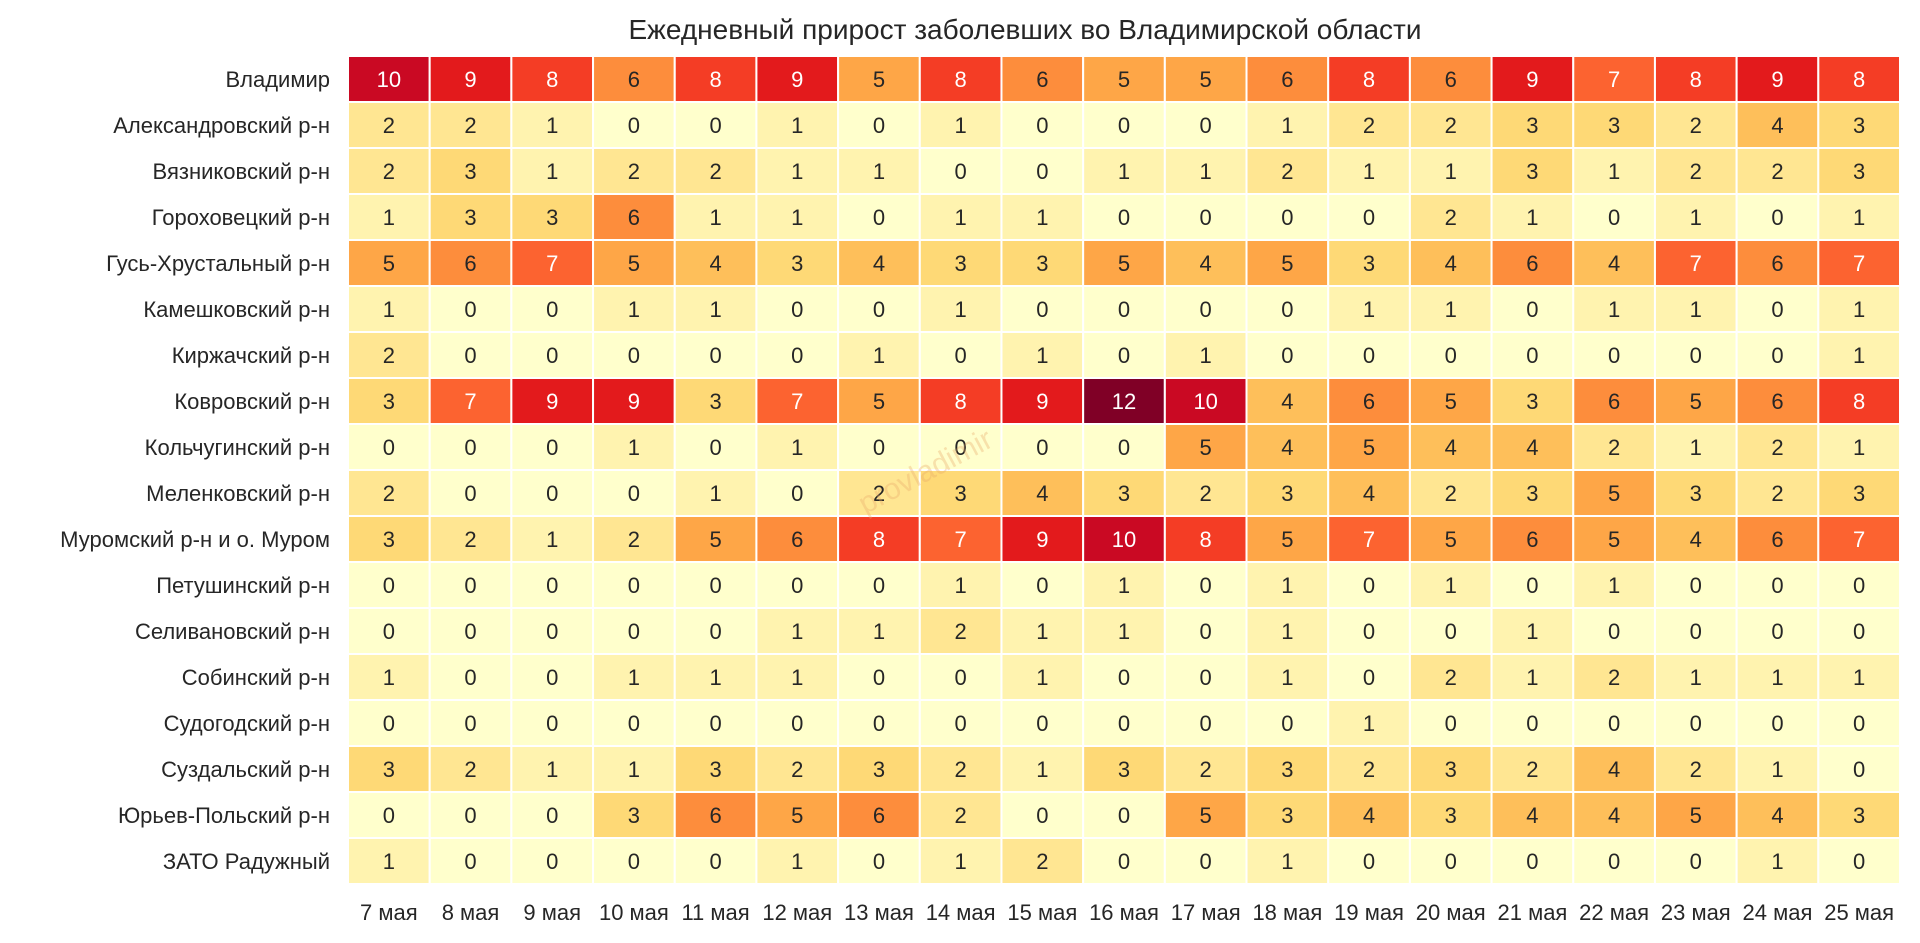 This screenshot has height=943, width=1920. Describe the element at coordinates (552, 912) in the screenshot. I see `column-label: 9 мая` at that location.